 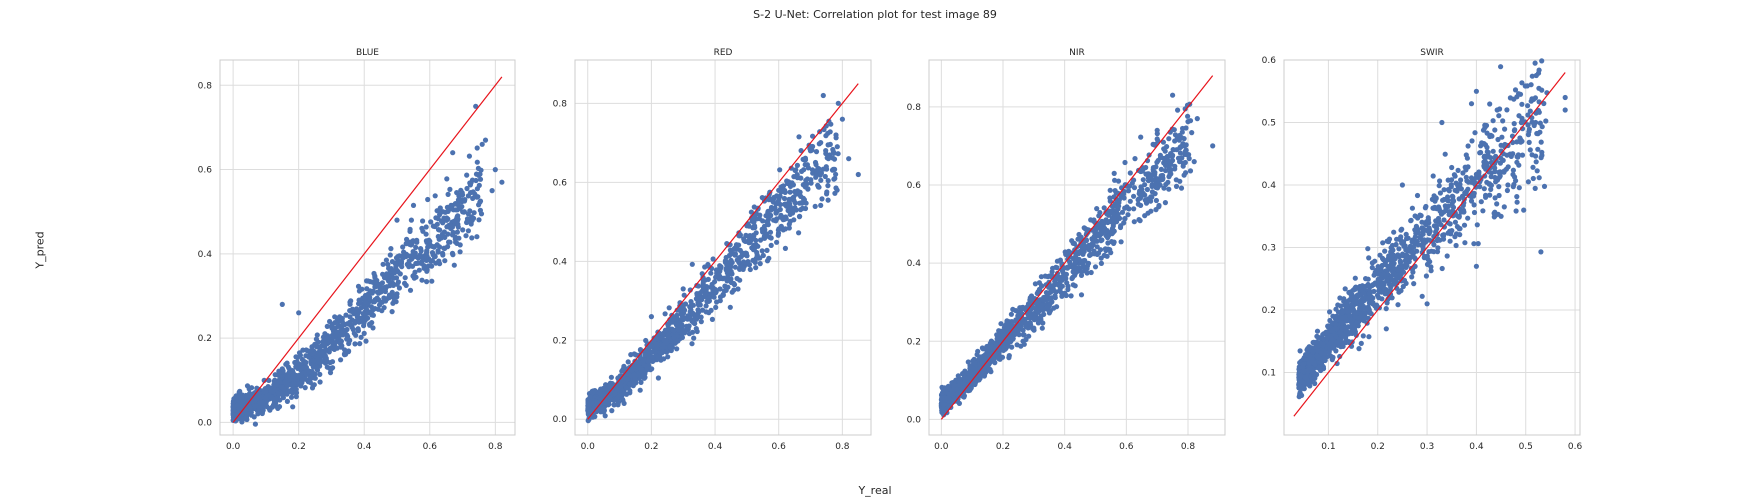 What do you see at coordinates (205, 255) in the screenshot?
I see `y-tick-label: 0.4` at bounding box center [205, 255].